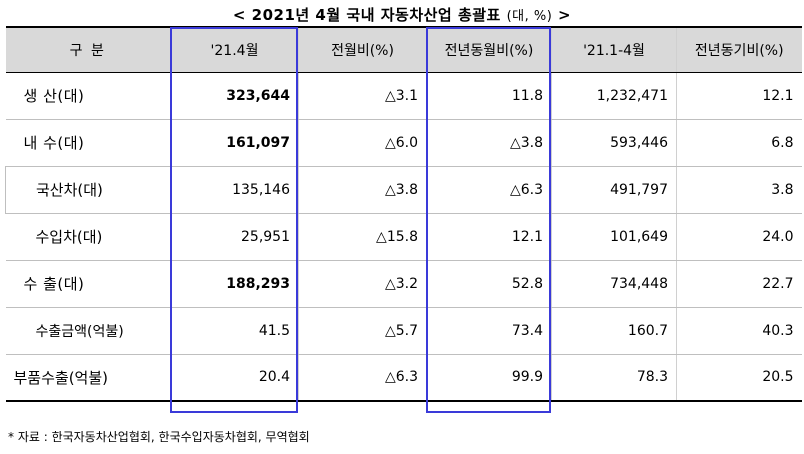 The width and height of the screenshot is (804, 454). I want to click on cell: △15.8, so click(362, 237).